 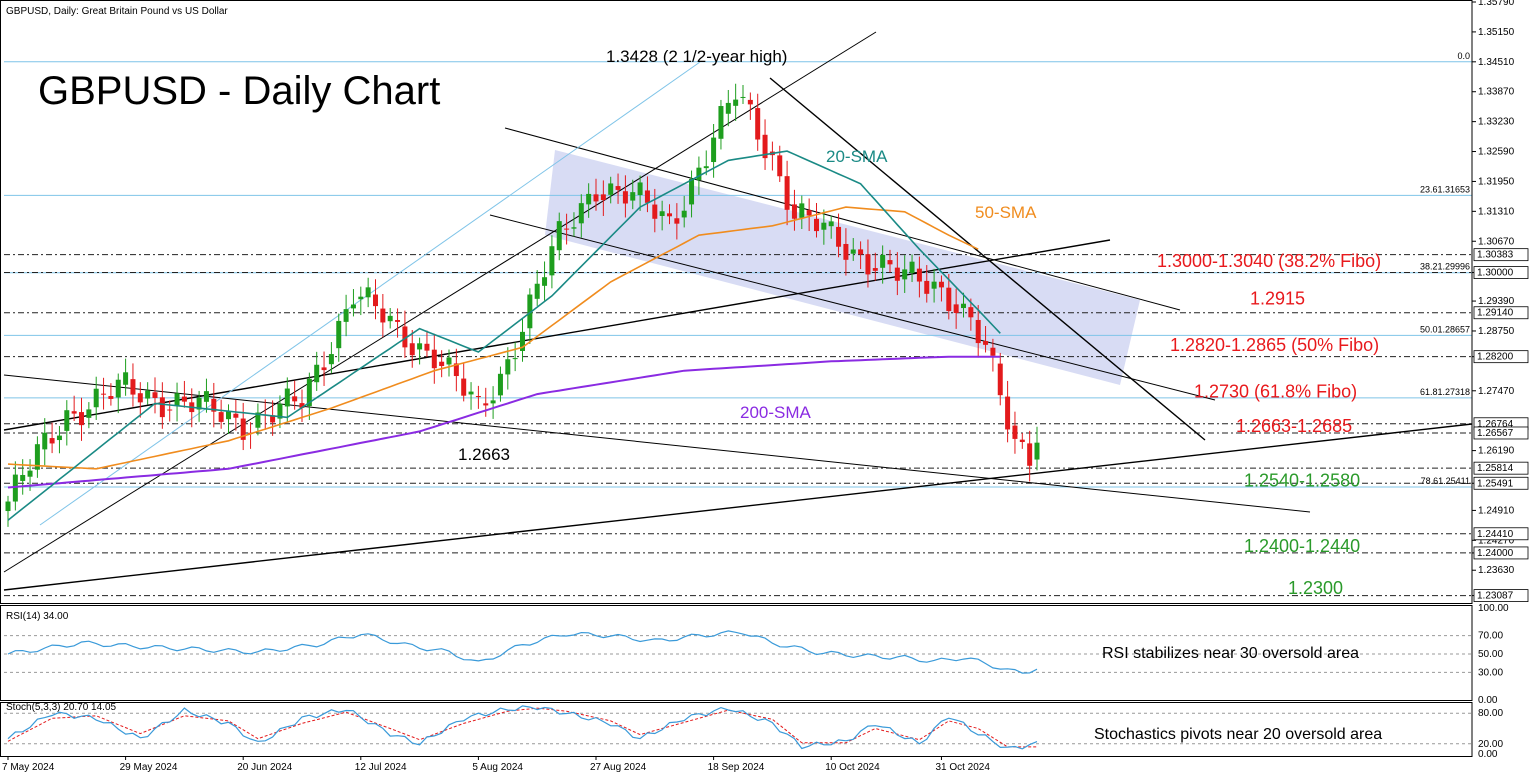 What do you see at coordinates (1006, 212) in the screenshot?
I see `sma50-label: 50-SMA` at bounding box center [1006, 212].